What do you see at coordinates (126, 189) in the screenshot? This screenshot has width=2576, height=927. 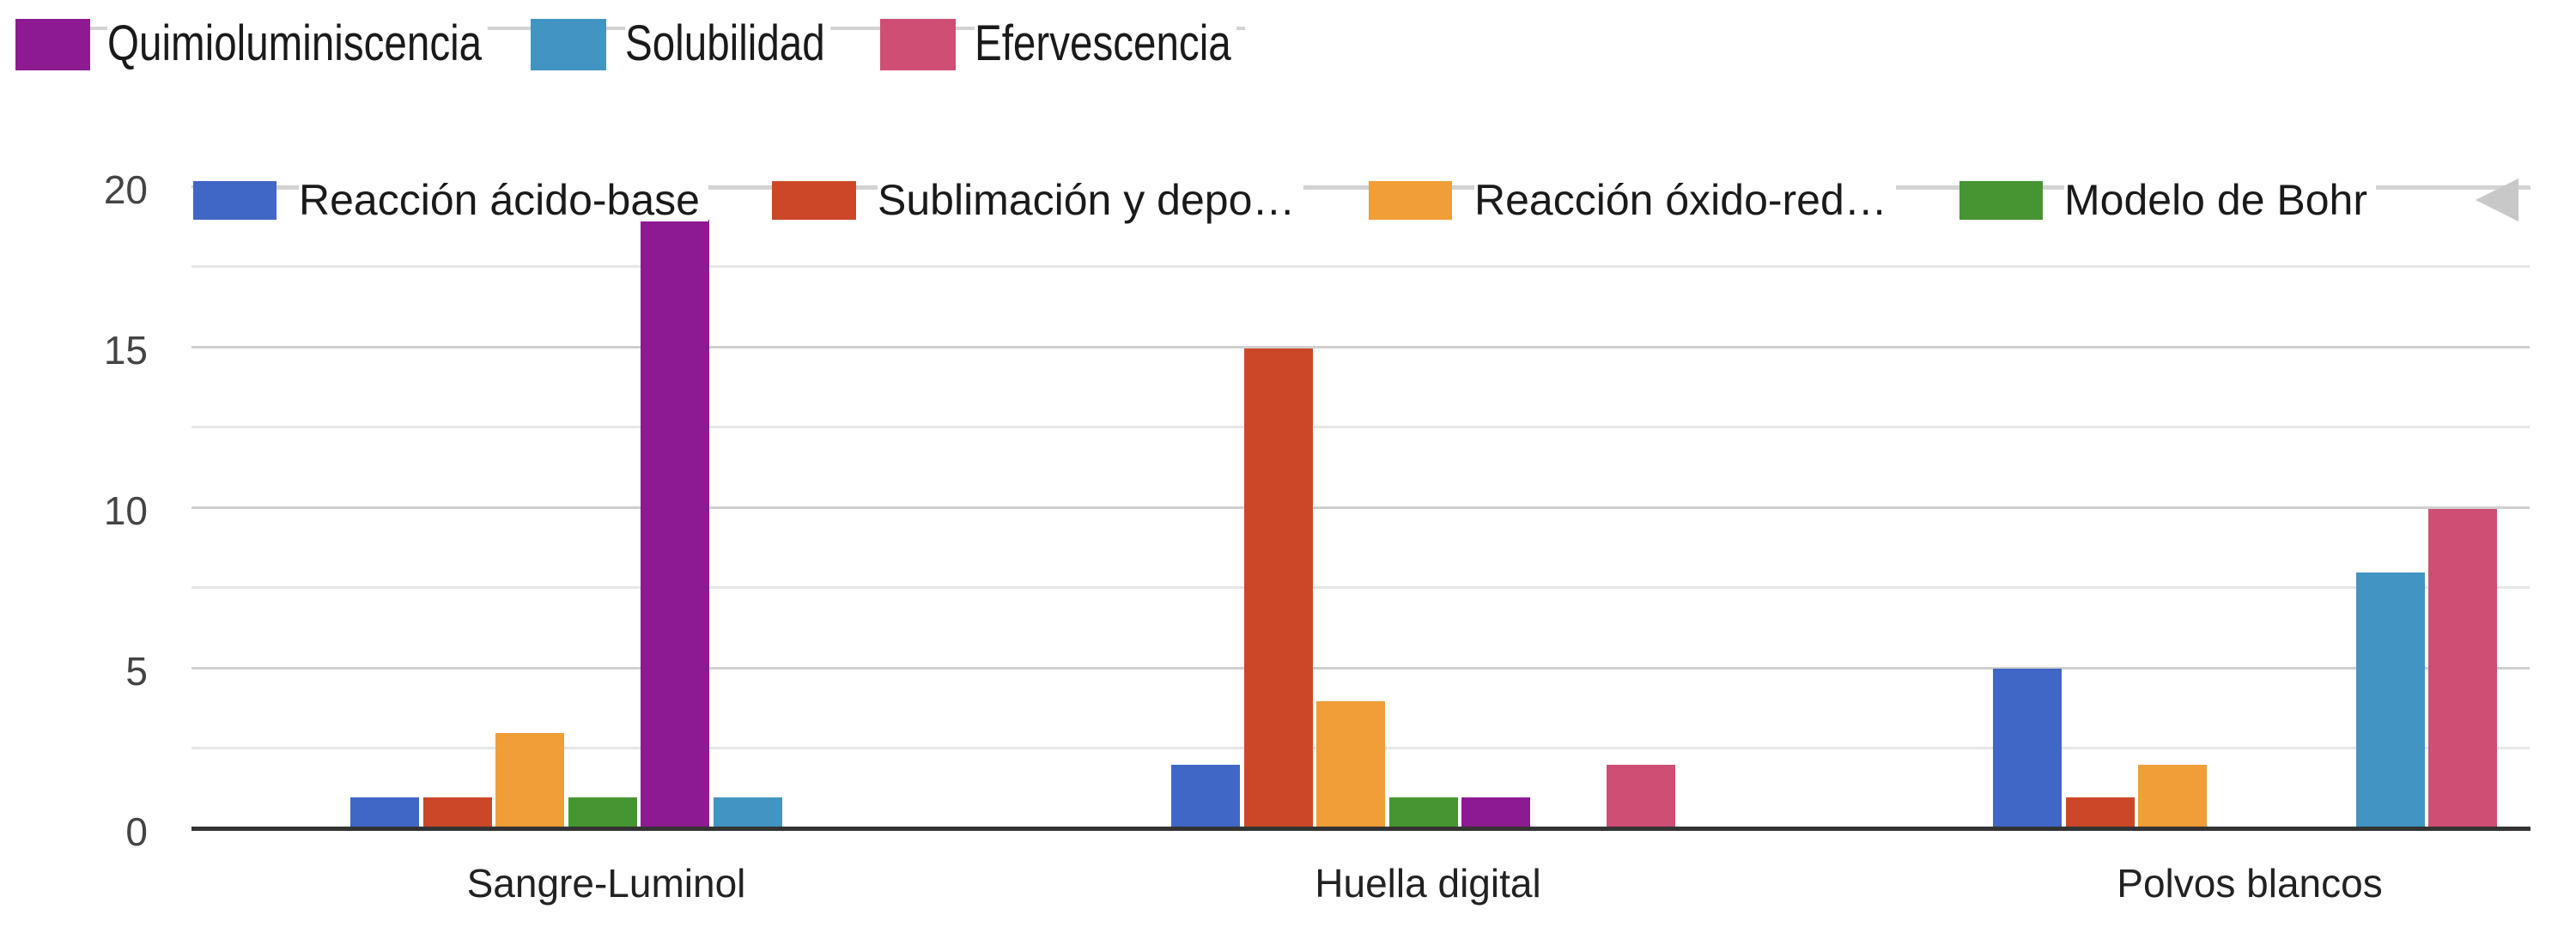 I see `y-tick-label: 20` at bounding box center [126, 189].